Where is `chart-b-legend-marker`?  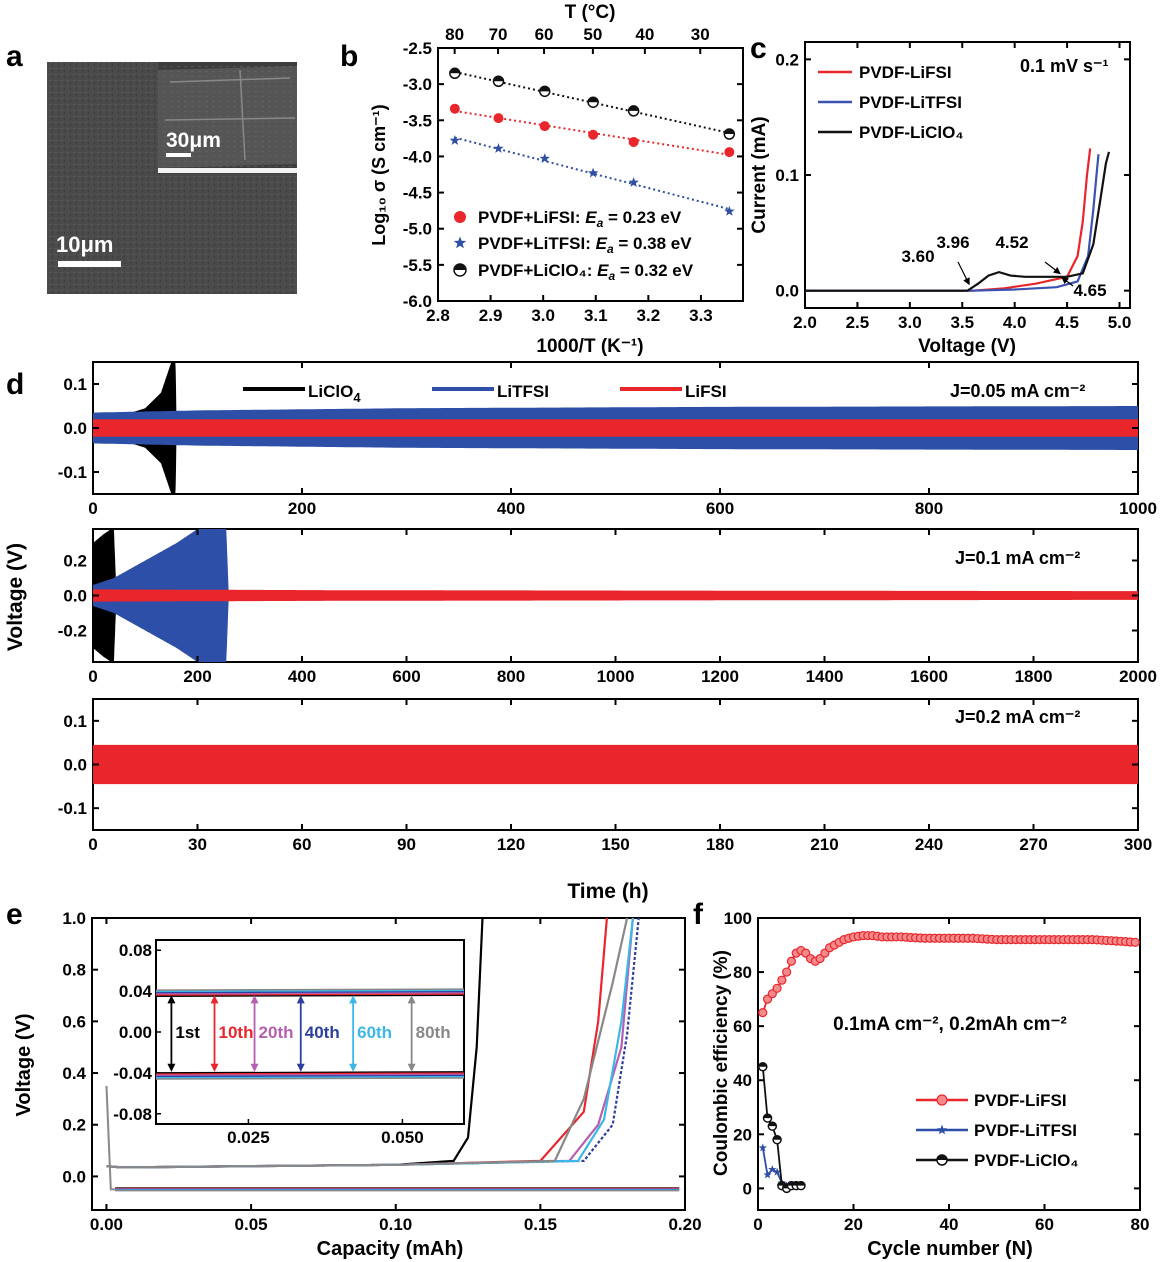
chart-b-legend-marker is located at coordinates (460, 242).